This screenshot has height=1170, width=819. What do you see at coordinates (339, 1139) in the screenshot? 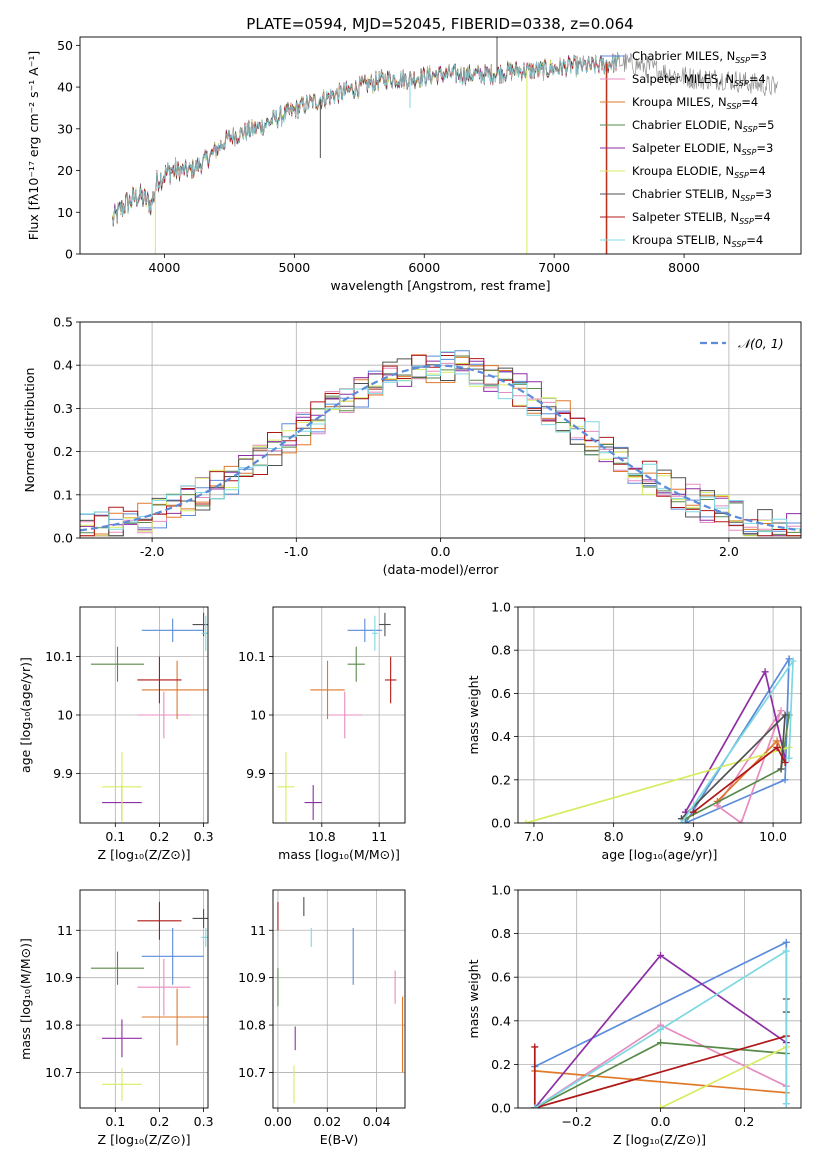
I see `x-axis-label: E(B-V)` at bounding box center [339, 1139].